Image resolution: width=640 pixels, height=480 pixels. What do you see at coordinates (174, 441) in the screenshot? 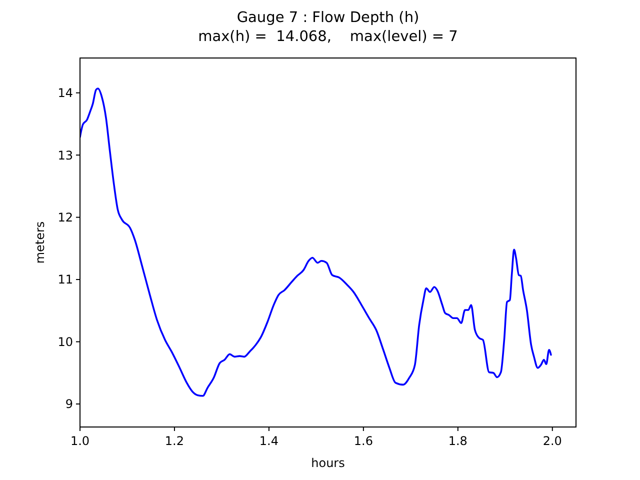
I see `x-tick-label: 1.2` at bounding box center [174, 441].